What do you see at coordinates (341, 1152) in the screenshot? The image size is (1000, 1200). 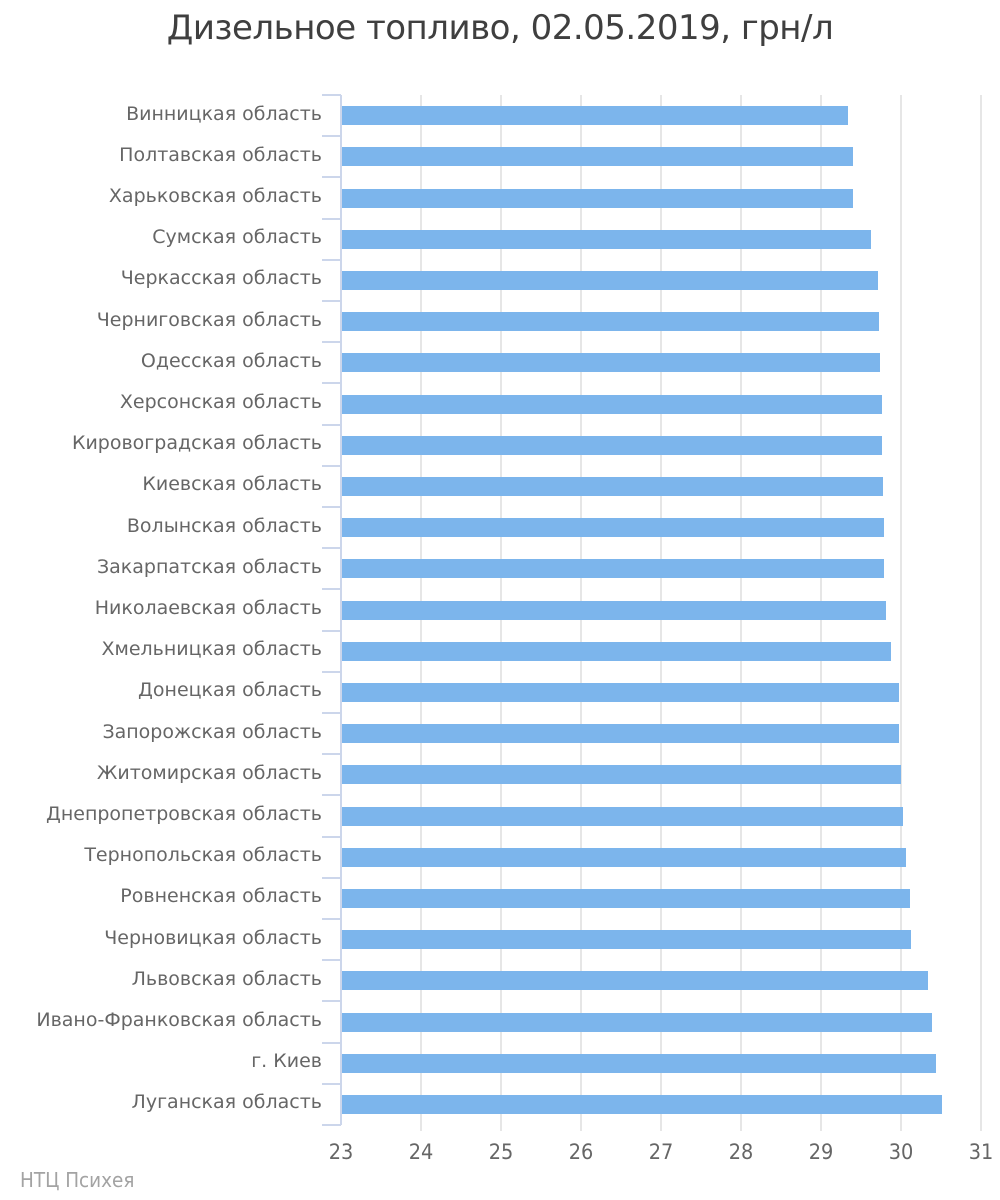 I see `x-axis-tick-label: 23` at bounding box center [341, 1152].